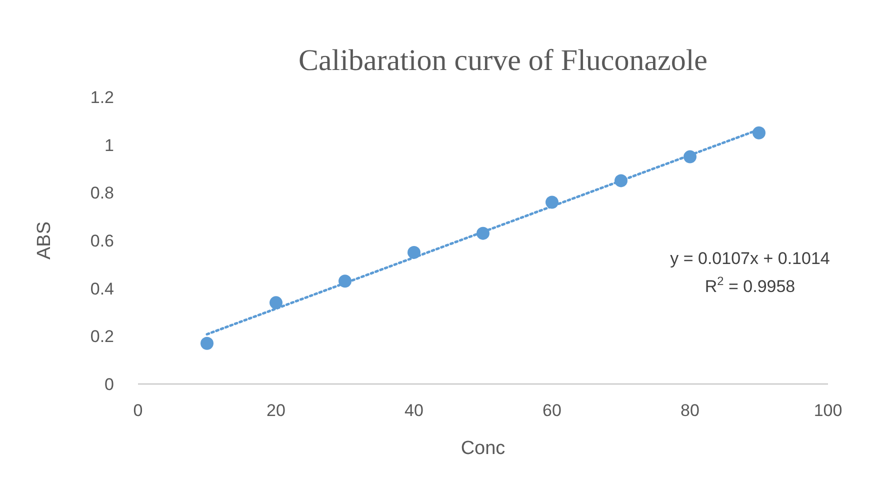 This screenshot has width=877, height=483. What do you see at coordinates (44, 240) in the screenshot?
I see `y-axis-title: ABS` at bounding box center [44, 240].